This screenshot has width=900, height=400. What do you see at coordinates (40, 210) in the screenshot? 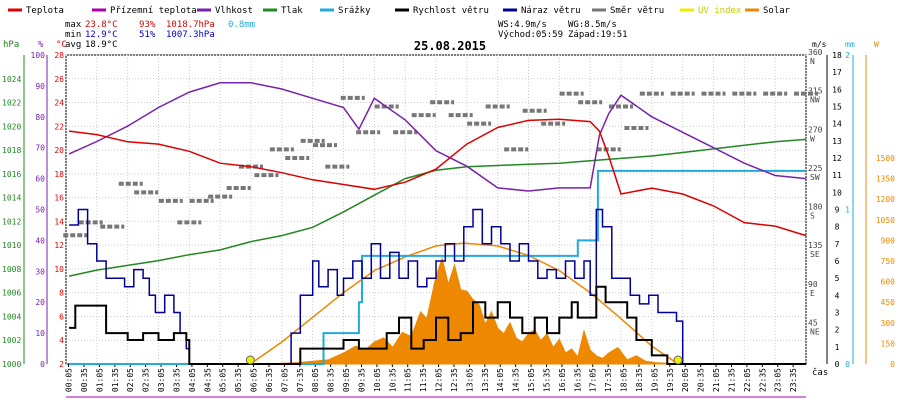
I see `humidity-tick-5: 50` at bounding box center [40, 210].